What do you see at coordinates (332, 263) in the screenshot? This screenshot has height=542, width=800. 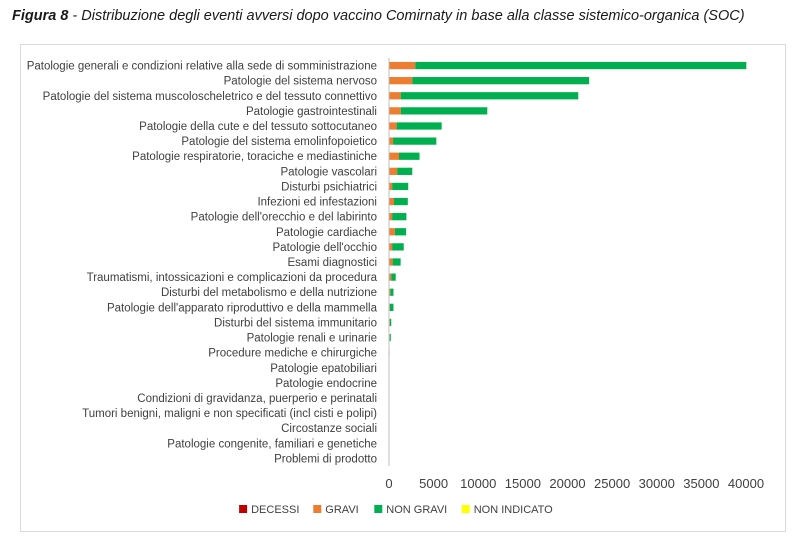 I see `category-label: Esami diagnostici` at bounding box center [332, 263].